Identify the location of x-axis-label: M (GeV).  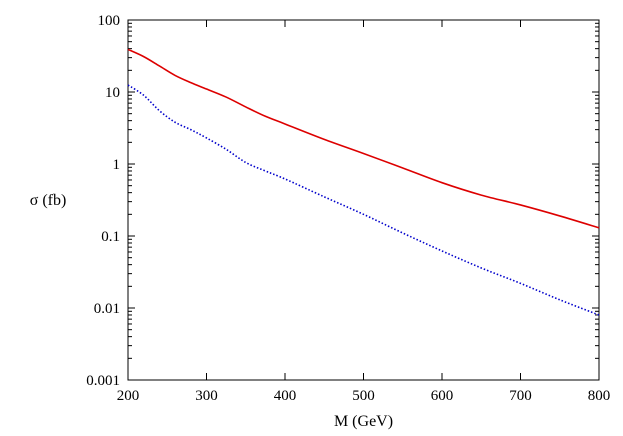
(363, 421).